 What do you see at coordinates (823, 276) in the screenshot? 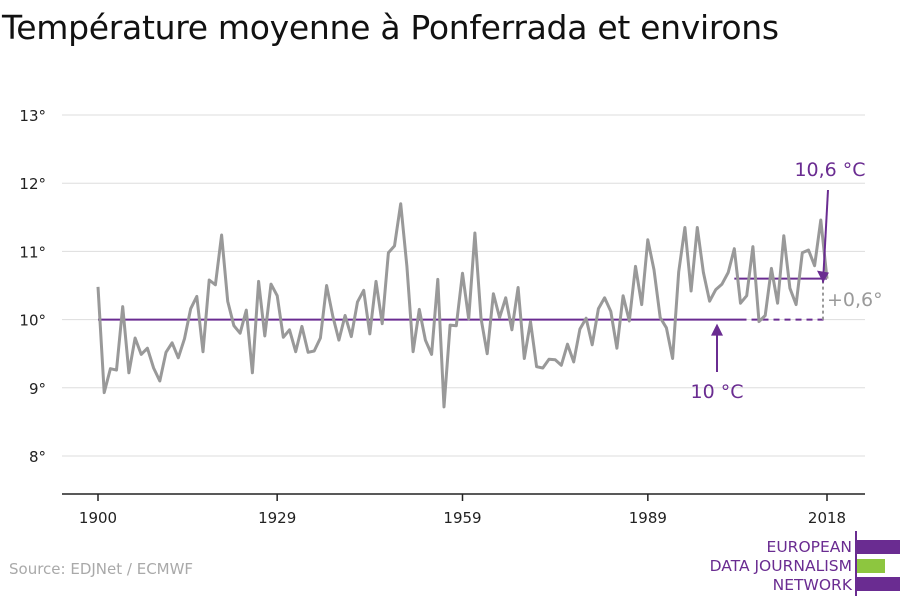
I see `recent-arrow-head` at bounding box center [823, 276].